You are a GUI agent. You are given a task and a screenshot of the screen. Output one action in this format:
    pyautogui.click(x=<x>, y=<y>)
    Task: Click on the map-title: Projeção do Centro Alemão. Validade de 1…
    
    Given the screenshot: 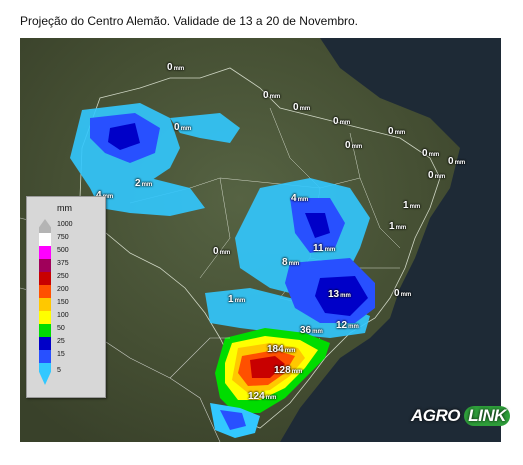 What is the action you would take?
    pyautogui.click(x=189, y=21)
    